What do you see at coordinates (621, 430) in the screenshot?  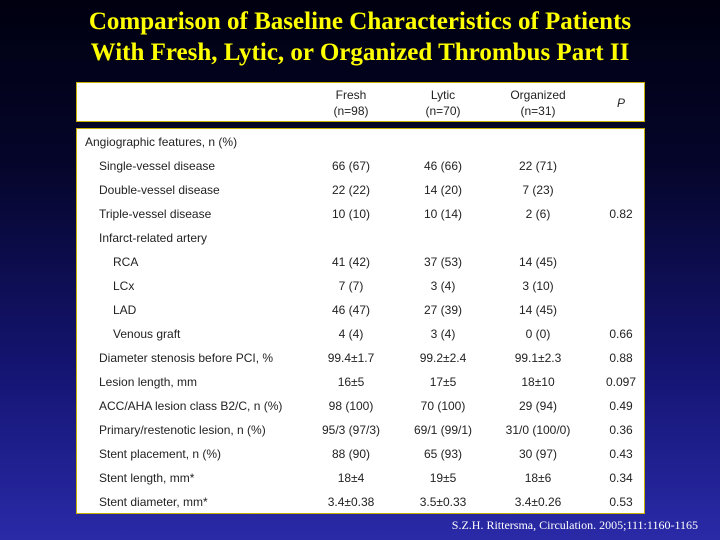 I see `cell-p: 0.36` at bounding box center [621, 430].